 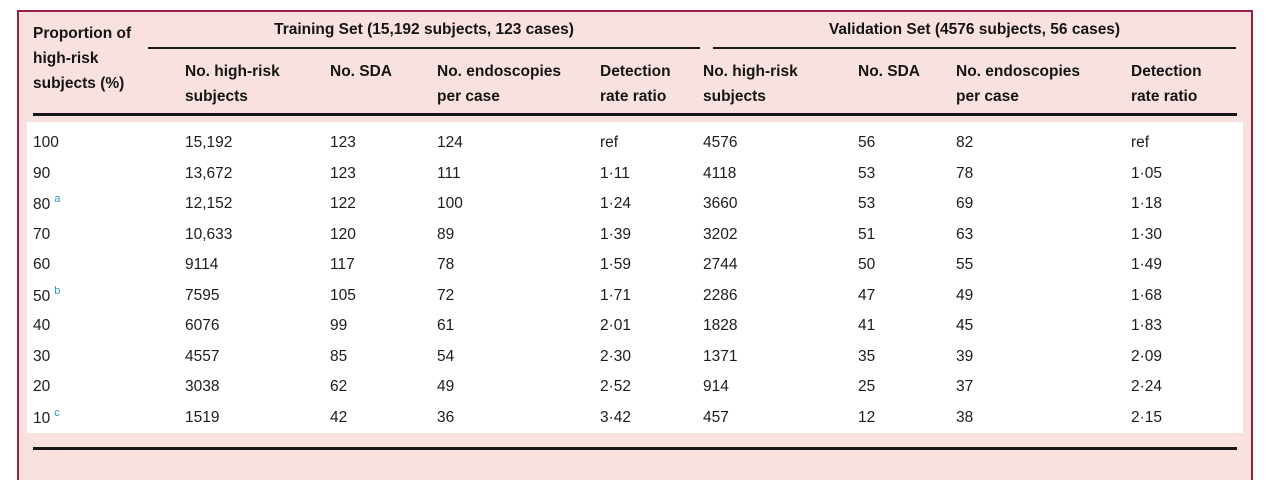 What do you see at coordinates (720, 326) in the screenshot?
I see `cell-value: 1828` at bounding box center [720, 326].